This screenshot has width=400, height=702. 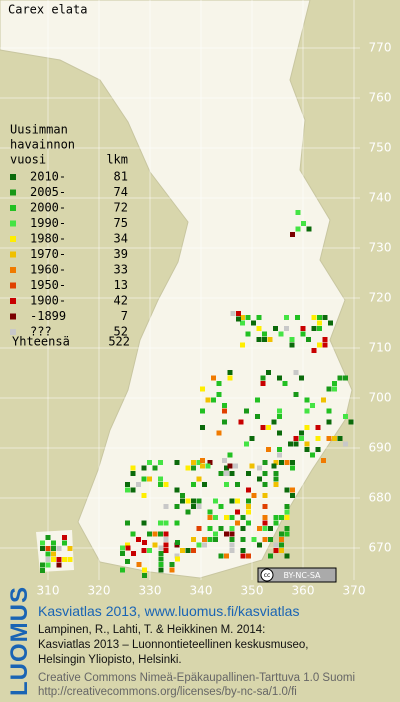 What do you see at coordinates (303, 591) in the screenshot?
I see `x-label: 360` at bounding box center [303, 591].